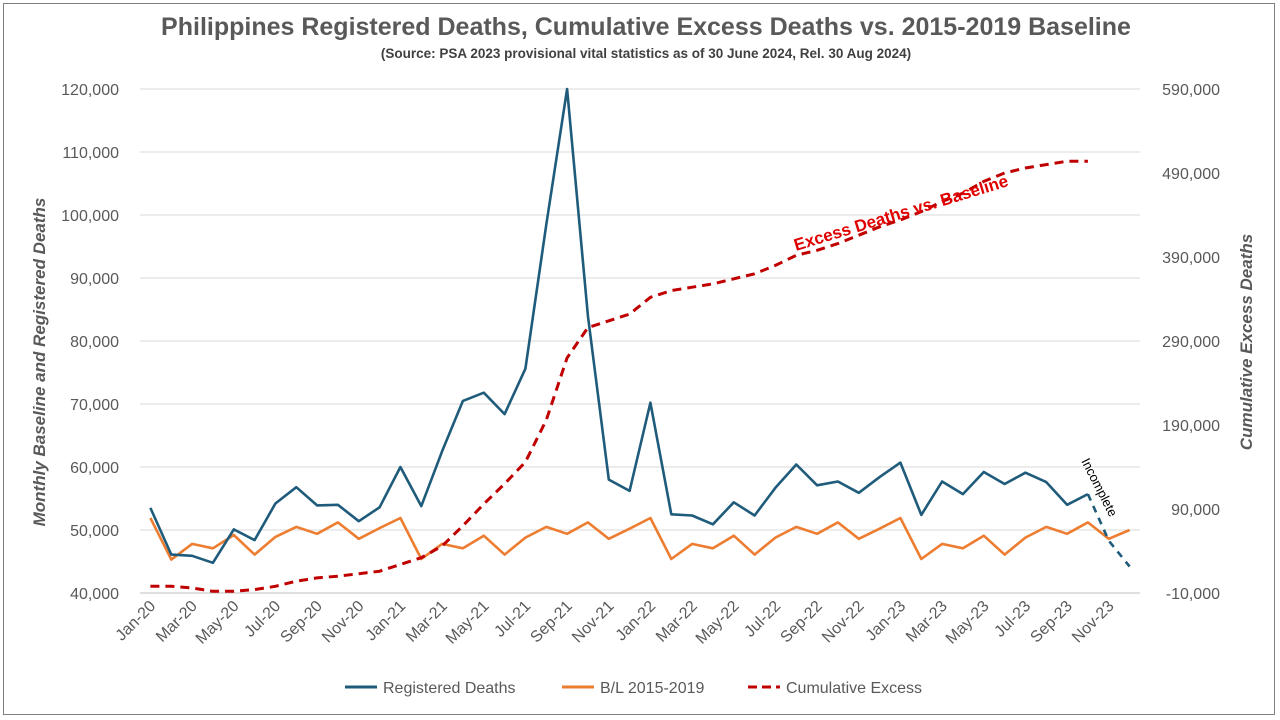 The height and width of the screenshot is (720, 1280). Describe the element at coordinates (1191, 426) in the screenshot. I see `y2-tick-label: 190,000` at that location.